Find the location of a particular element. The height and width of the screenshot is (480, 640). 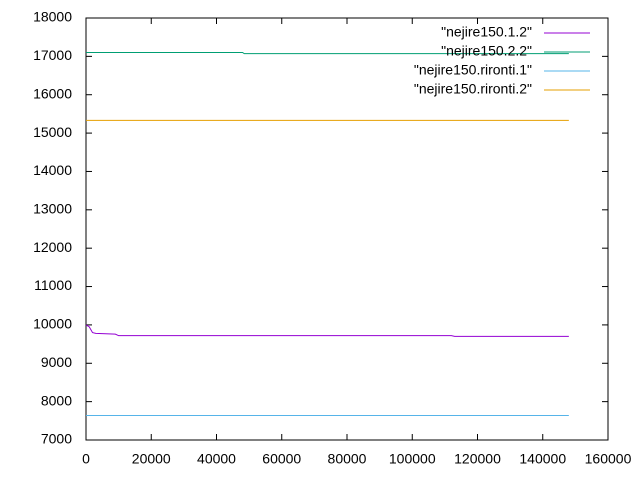

y-tick-label: 15000 is located at coordinates (52, 132).